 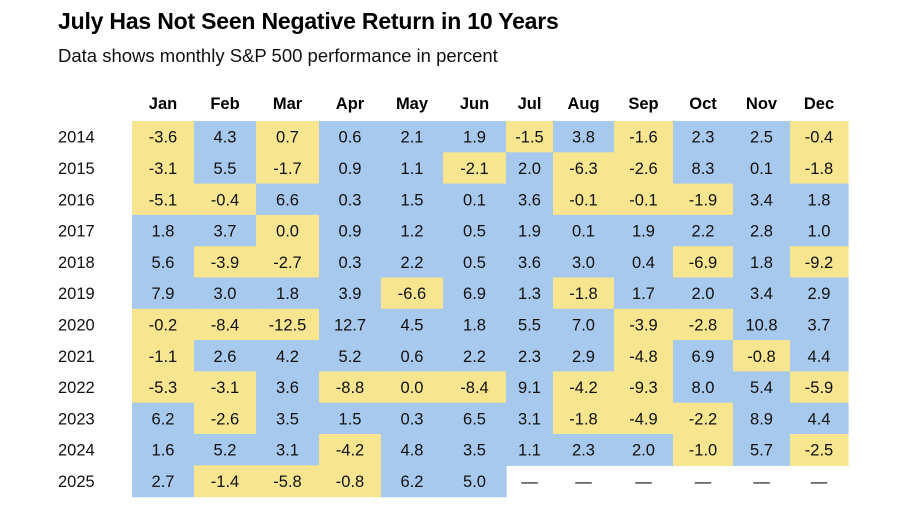 I want to click on cell-2014-aug, so click(x=584, y=137).